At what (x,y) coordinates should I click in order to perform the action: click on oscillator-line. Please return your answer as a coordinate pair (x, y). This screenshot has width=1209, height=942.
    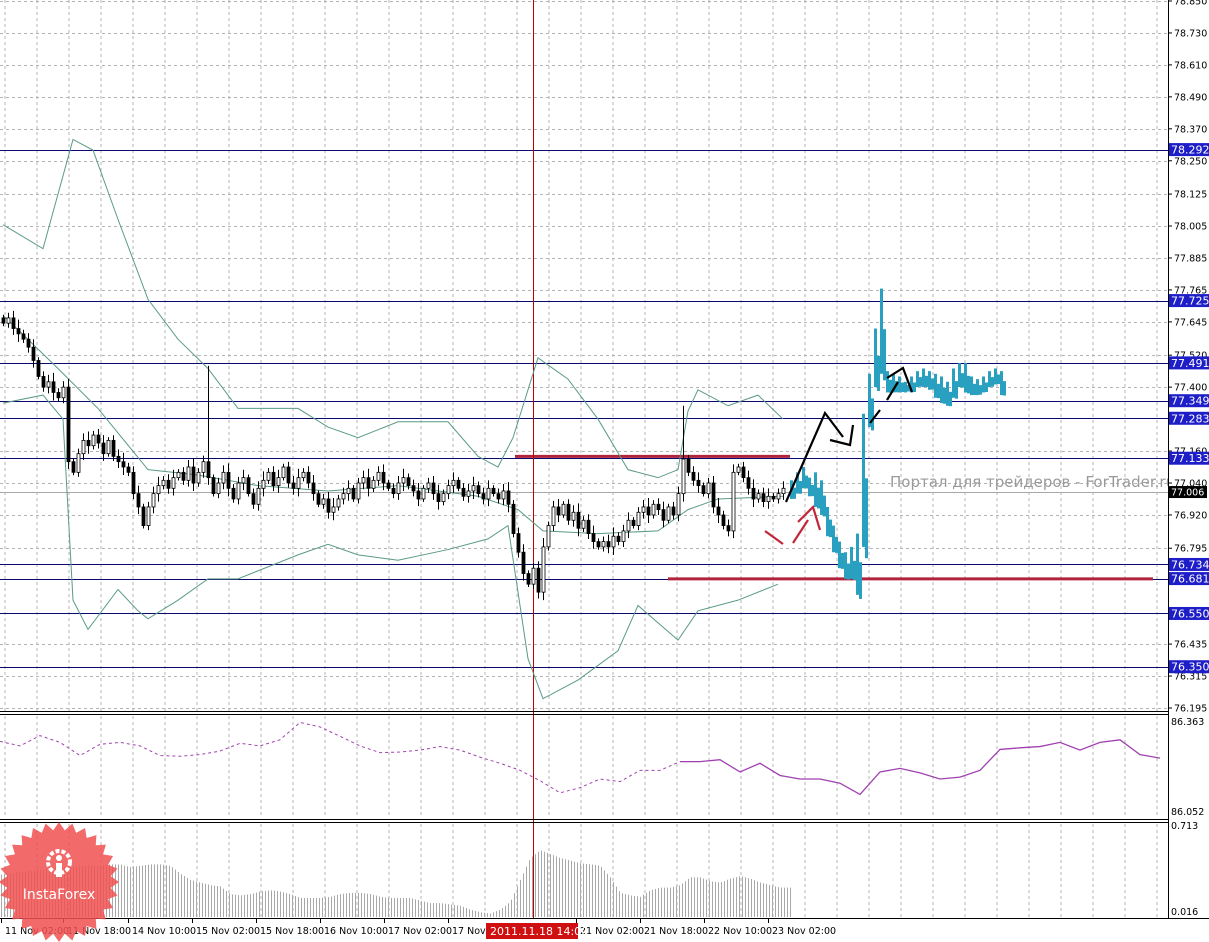
    Looking at the image, I should click on (920, 767).